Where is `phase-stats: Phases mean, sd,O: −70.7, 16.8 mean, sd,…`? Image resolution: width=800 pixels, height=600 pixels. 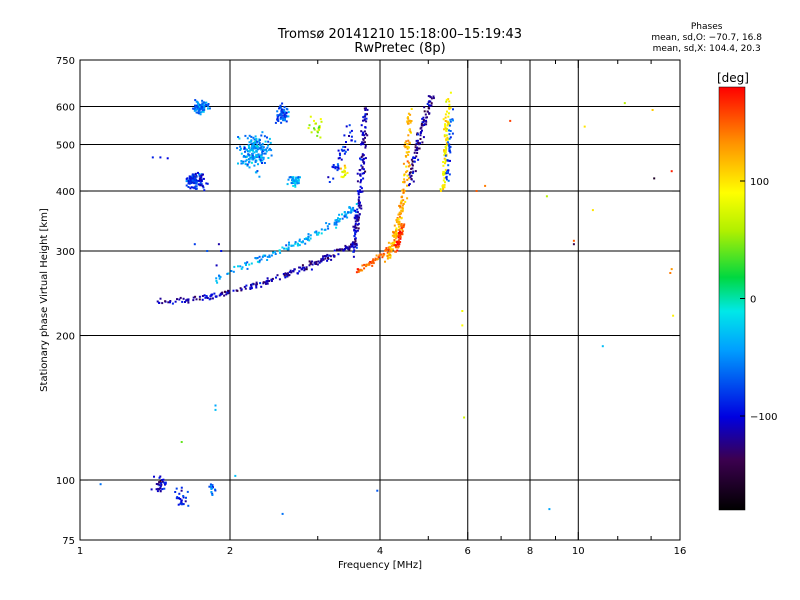
phase-stats: Phases mean, sd,O: −70.7, 16.8 mean, sd,… is located at coordinates (706, 38).